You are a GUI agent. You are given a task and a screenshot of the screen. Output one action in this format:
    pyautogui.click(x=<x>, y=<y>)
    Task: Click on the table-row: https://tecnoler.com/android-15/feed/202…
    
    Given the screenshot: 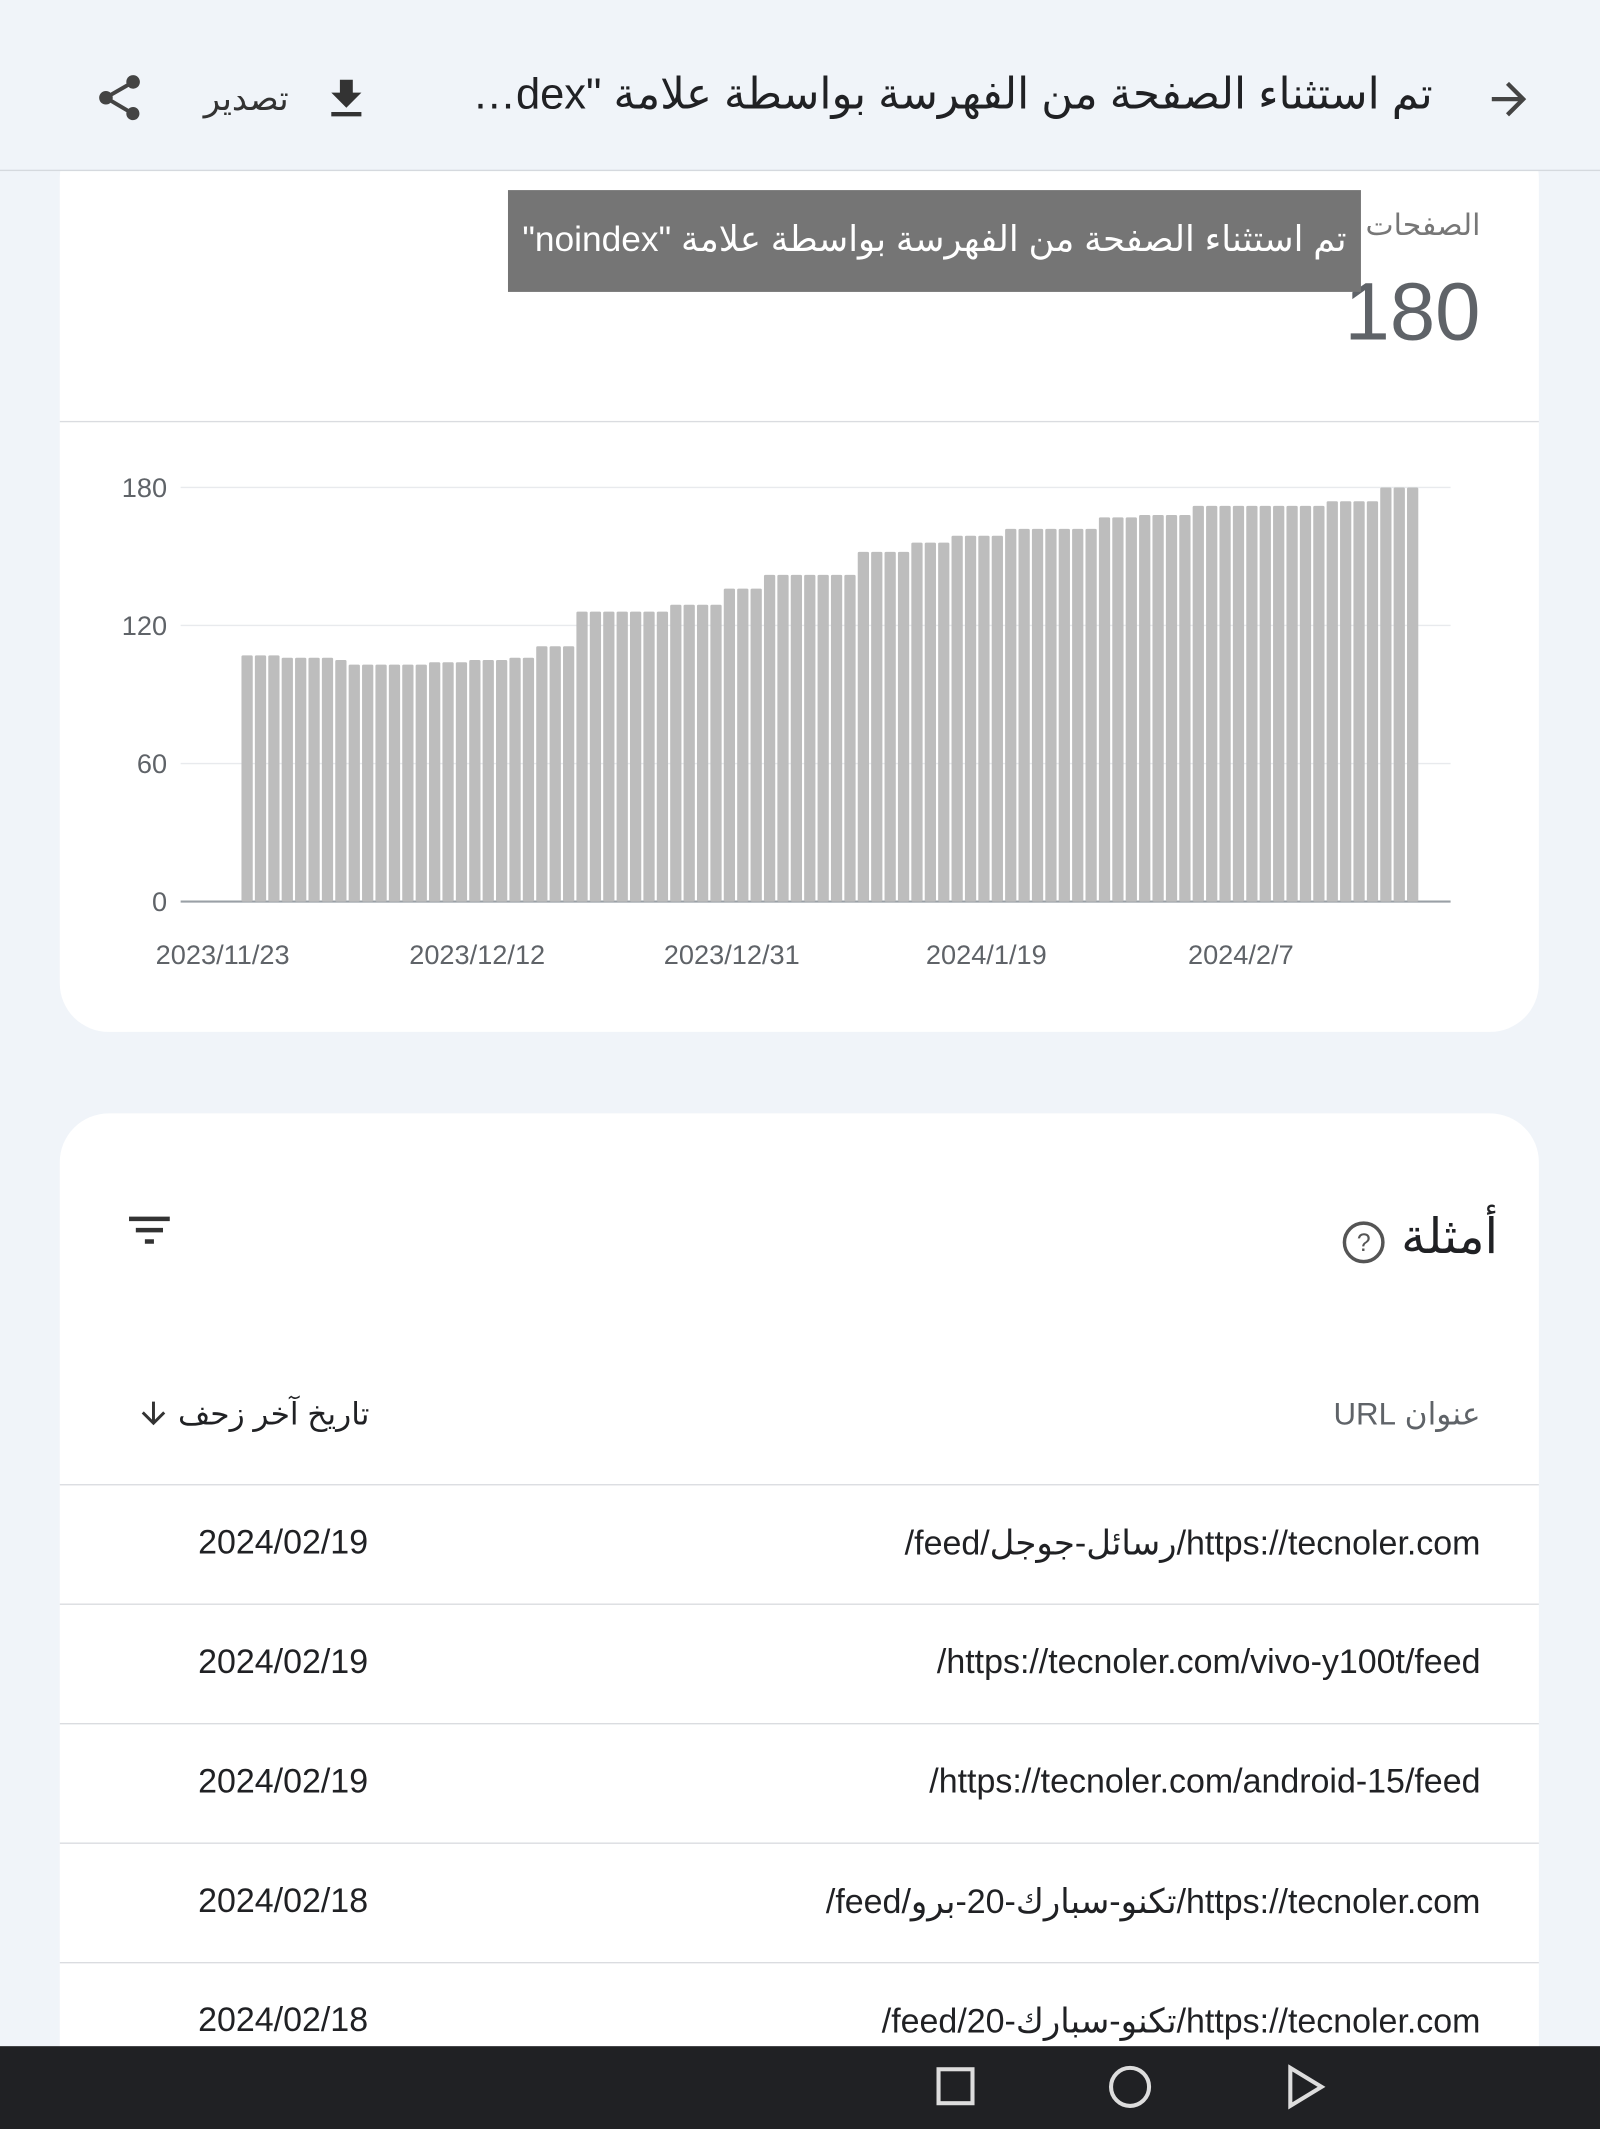 What is the action you would take?
    pyautogui.click(x=799, y=1783)
    